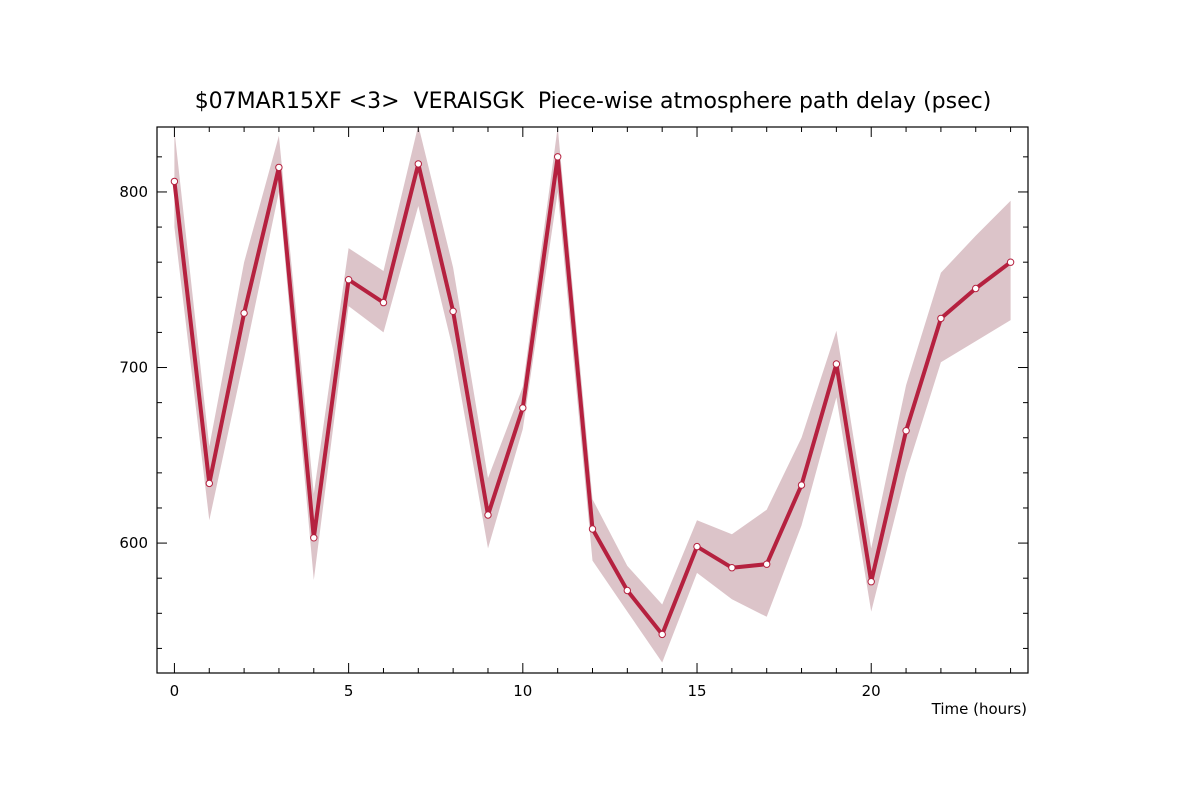  Describe the element at coordinates (871, 691) in the screenshot. I see `x-tick-label: 20` at that location.